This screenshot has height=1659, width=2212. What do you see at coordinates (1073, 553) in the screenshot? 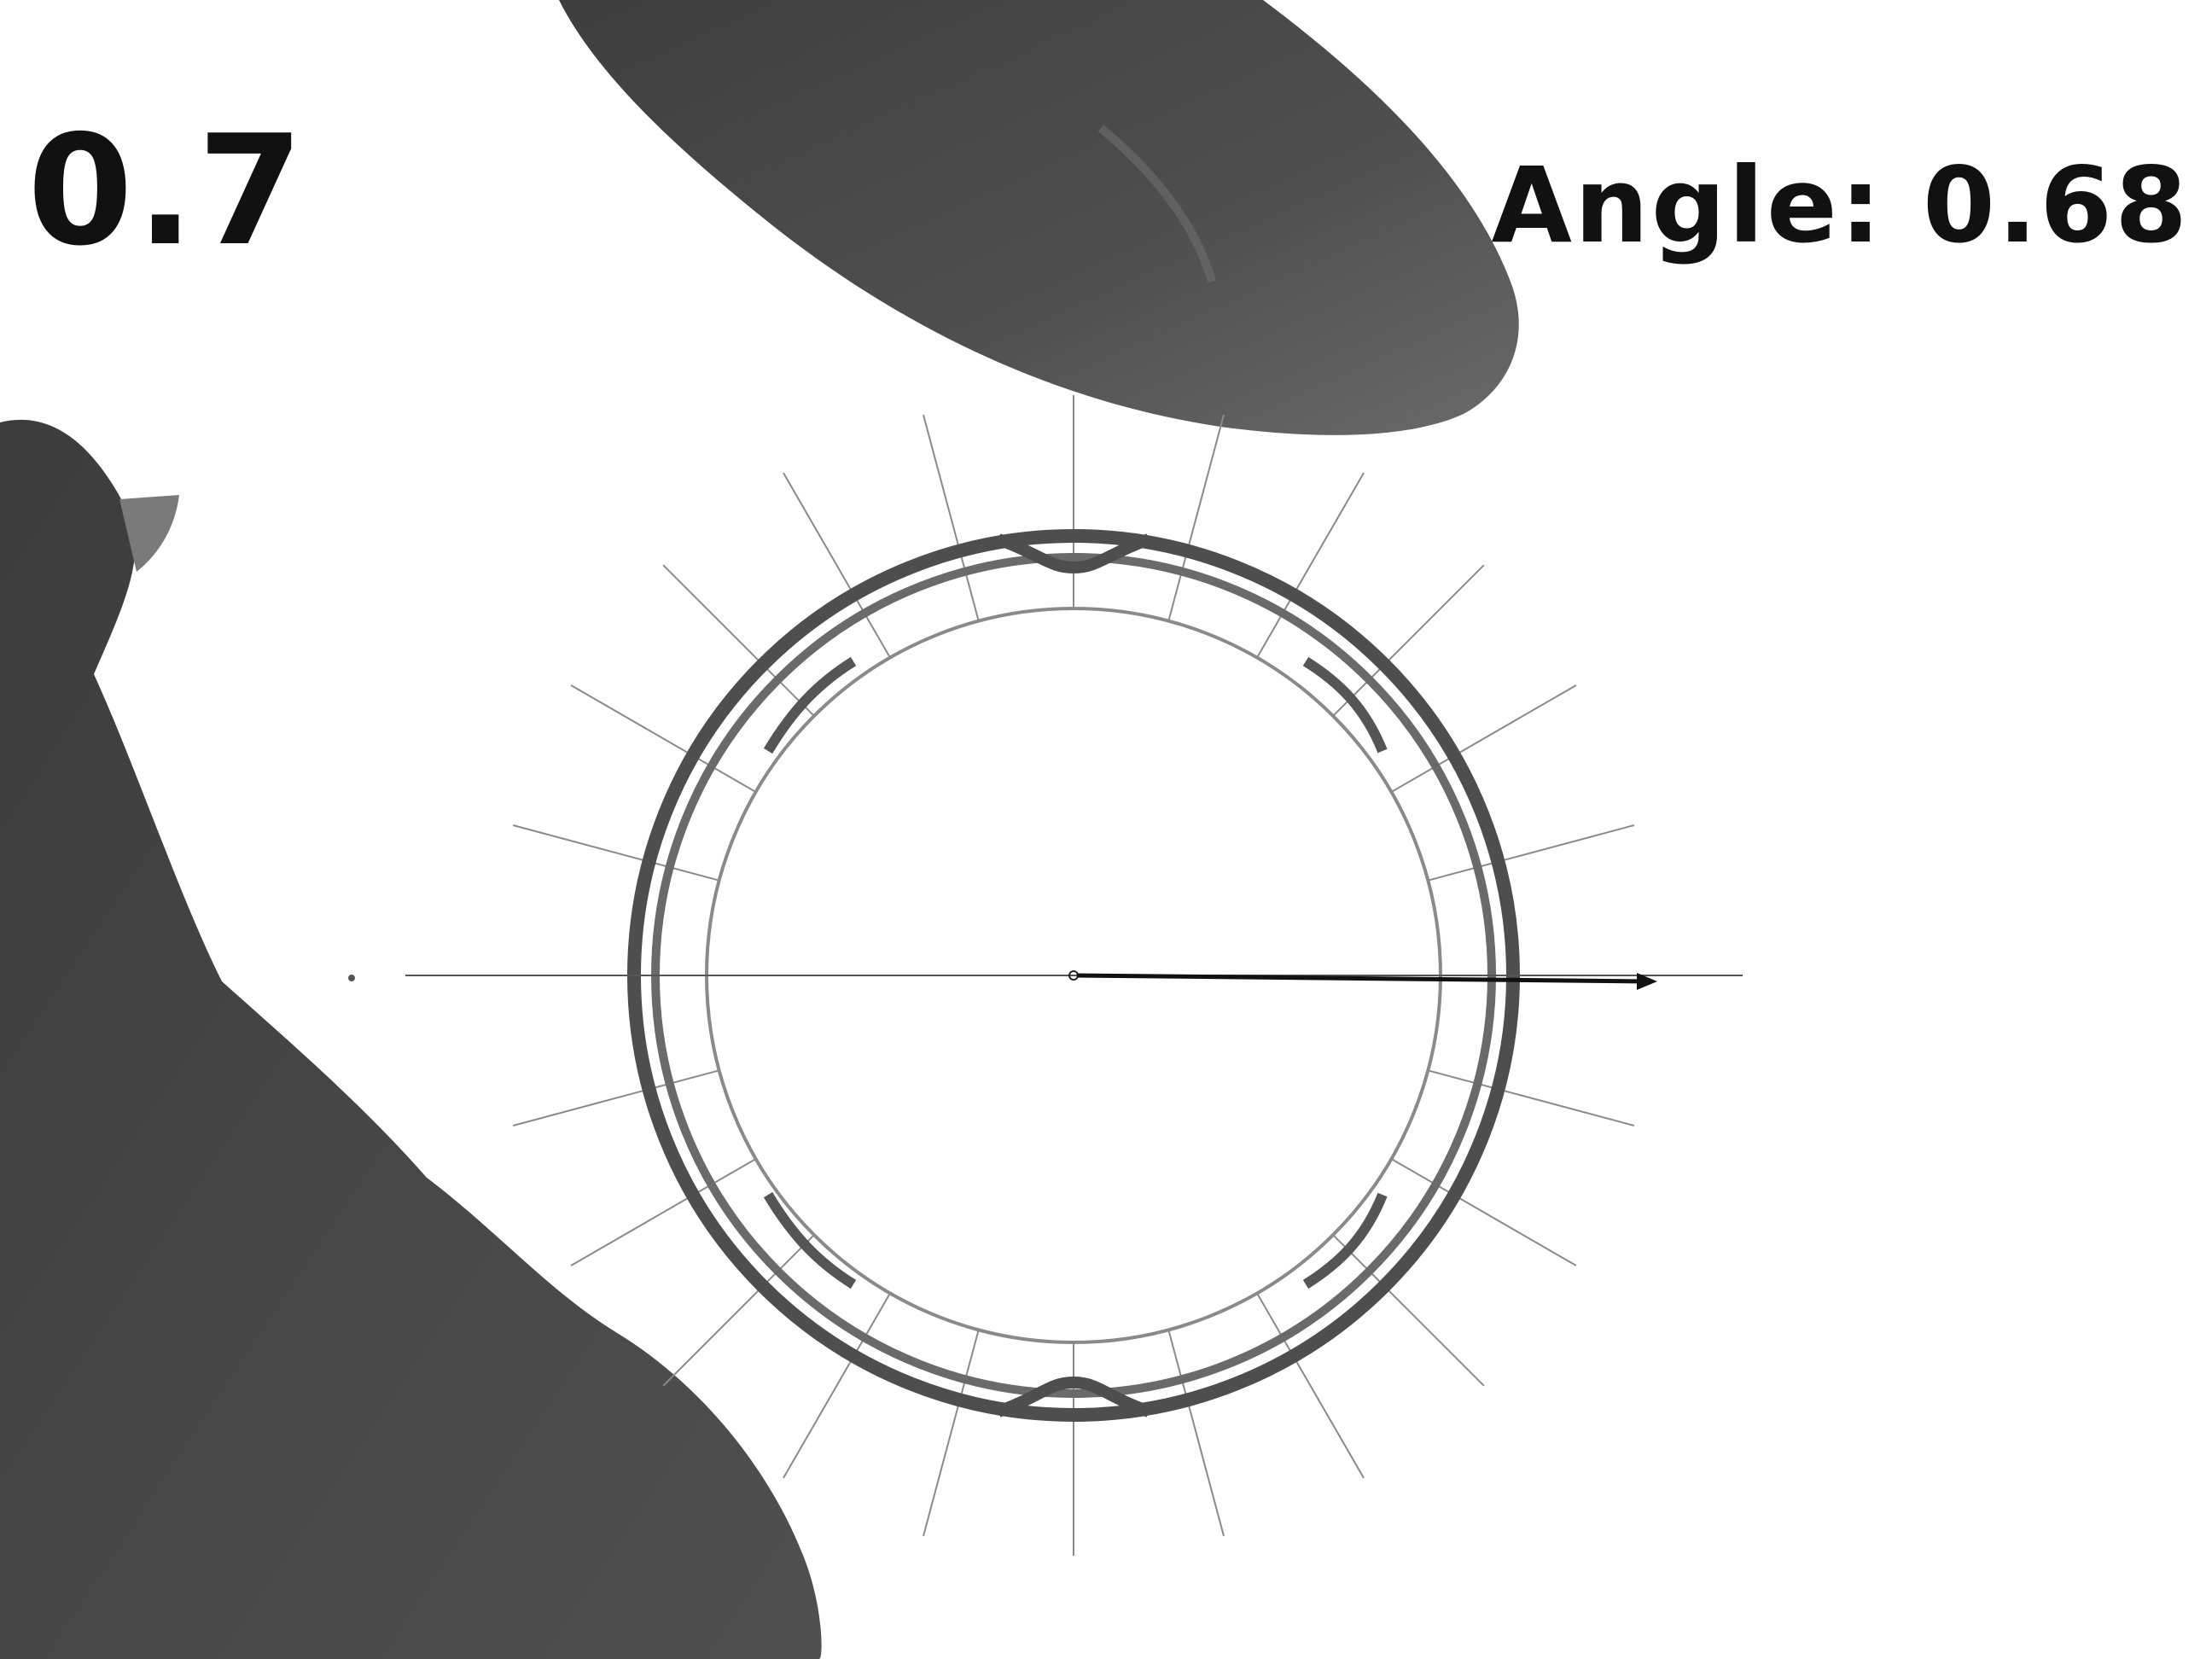
I see `ring-top-notch` at bounding box center [1073, 553].